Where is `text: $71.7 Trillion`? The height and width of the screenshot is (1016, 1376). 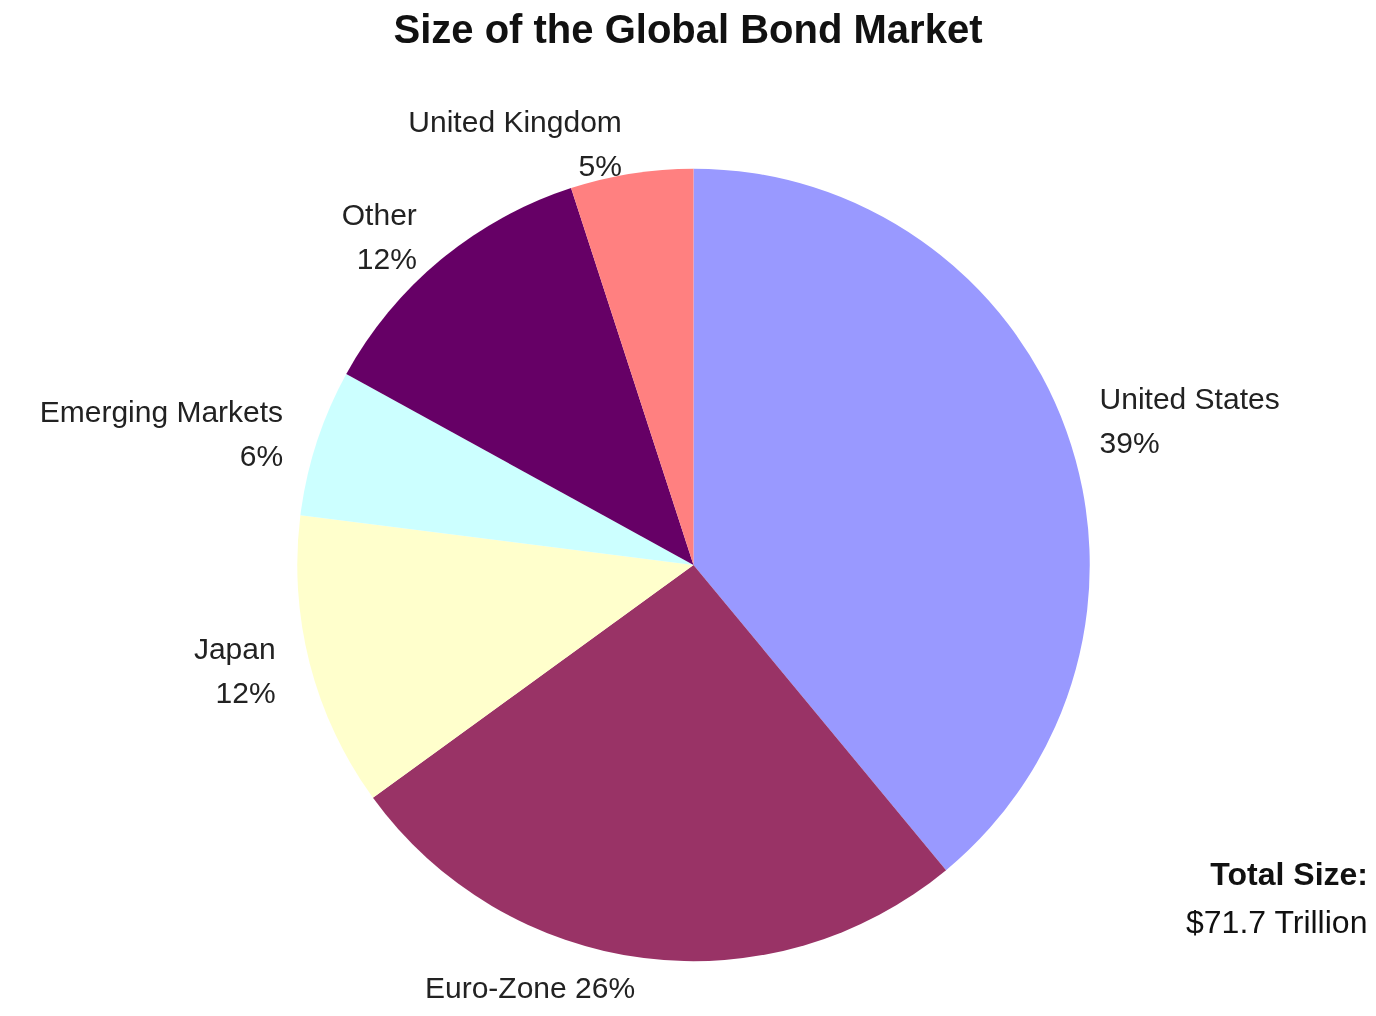
text: $71.7 Trillion is located at coordinates (1276, 922).